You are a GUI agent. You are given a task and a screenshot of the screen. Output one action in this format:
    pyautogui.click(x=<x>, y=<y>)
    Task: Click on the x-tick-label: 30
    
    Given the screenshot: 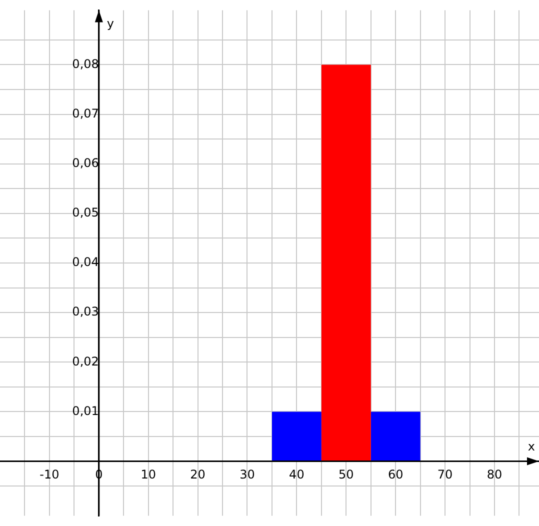 What is the action you would take?
    pyautogui.click(x=247, y=475)
    